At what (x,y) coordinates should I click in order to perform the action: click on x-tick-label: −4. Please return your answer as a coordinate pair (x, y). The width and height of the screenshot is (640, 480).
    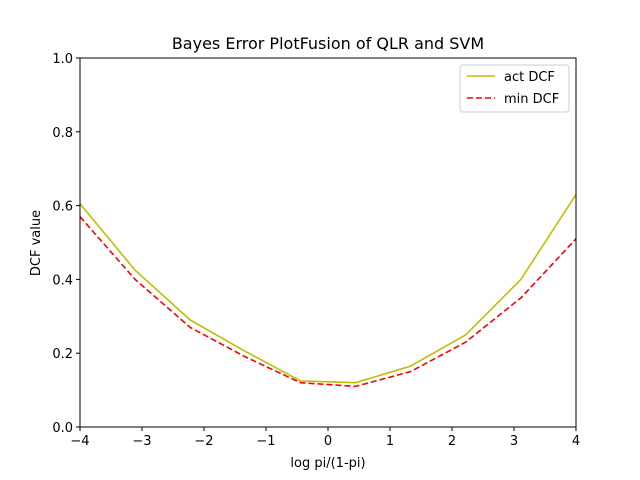
    Looking at the image, I should click on (79, 441).